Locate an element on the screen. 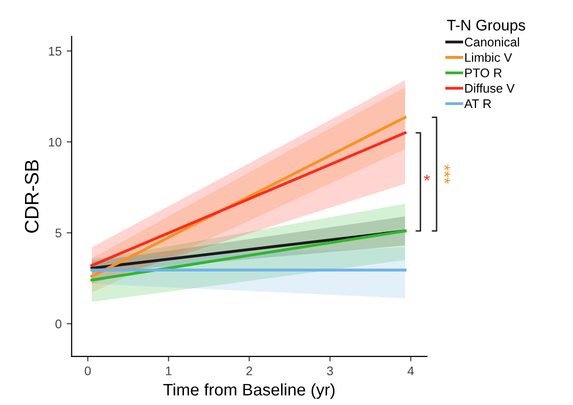 The width and height of the screenshot is (573, 405). x-axis-title: Time from Baseline (yr) is located at coordinates (248, 391).